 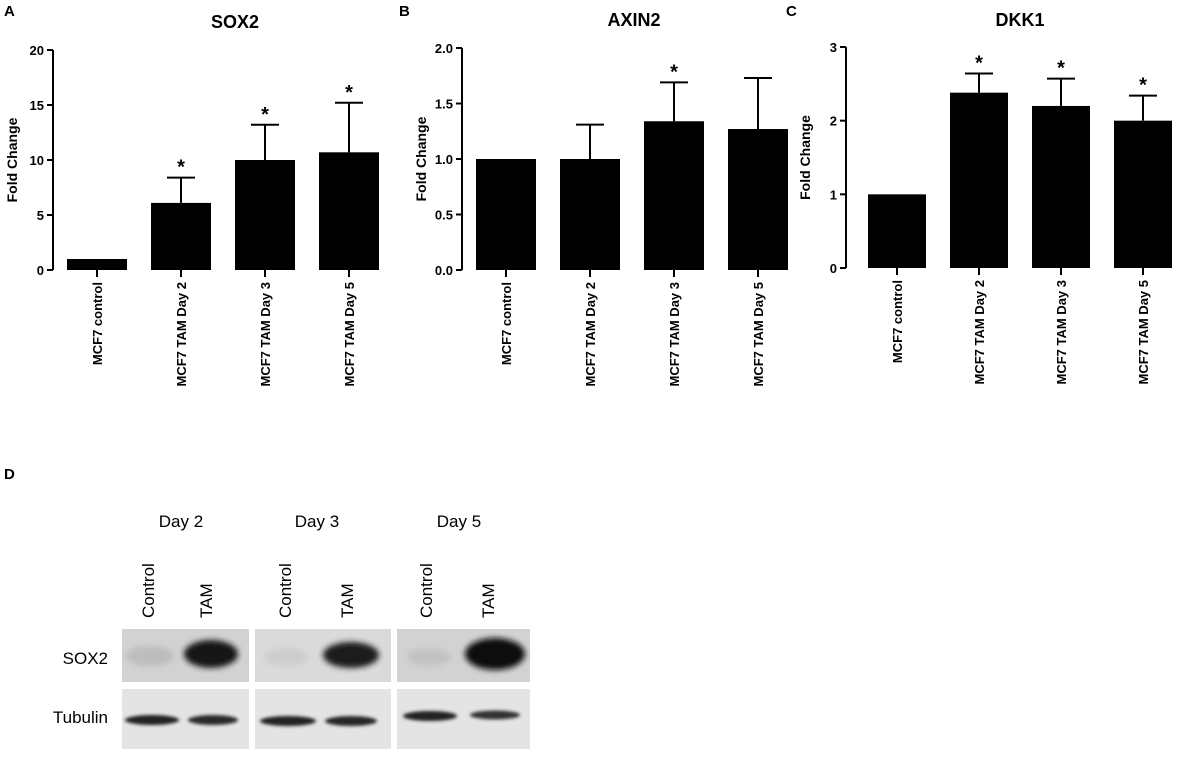 I want to click on y-tick-label: 1, so click(x=833, y=194).